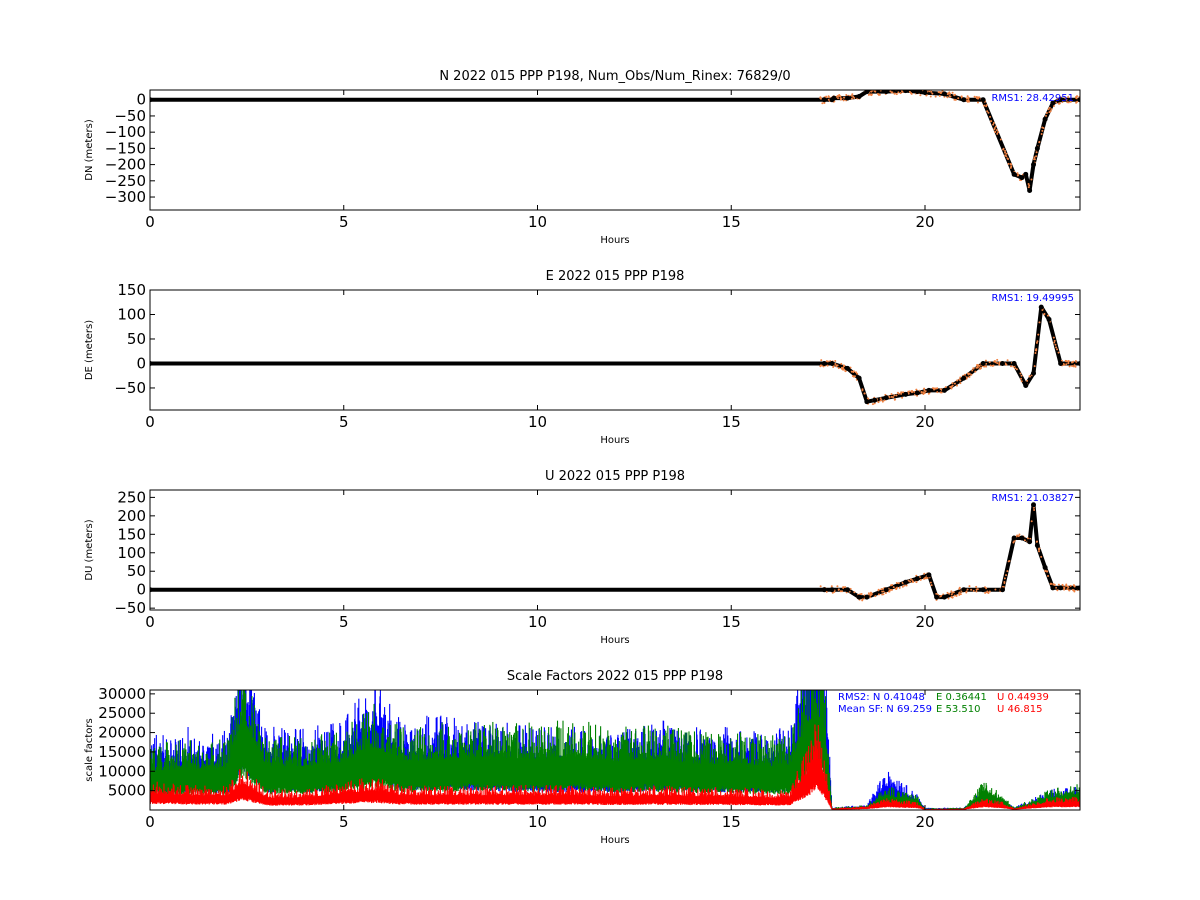 The image size is (1200, 900). I want to click on y-axis-label: DU (meters), so click(89, 549).